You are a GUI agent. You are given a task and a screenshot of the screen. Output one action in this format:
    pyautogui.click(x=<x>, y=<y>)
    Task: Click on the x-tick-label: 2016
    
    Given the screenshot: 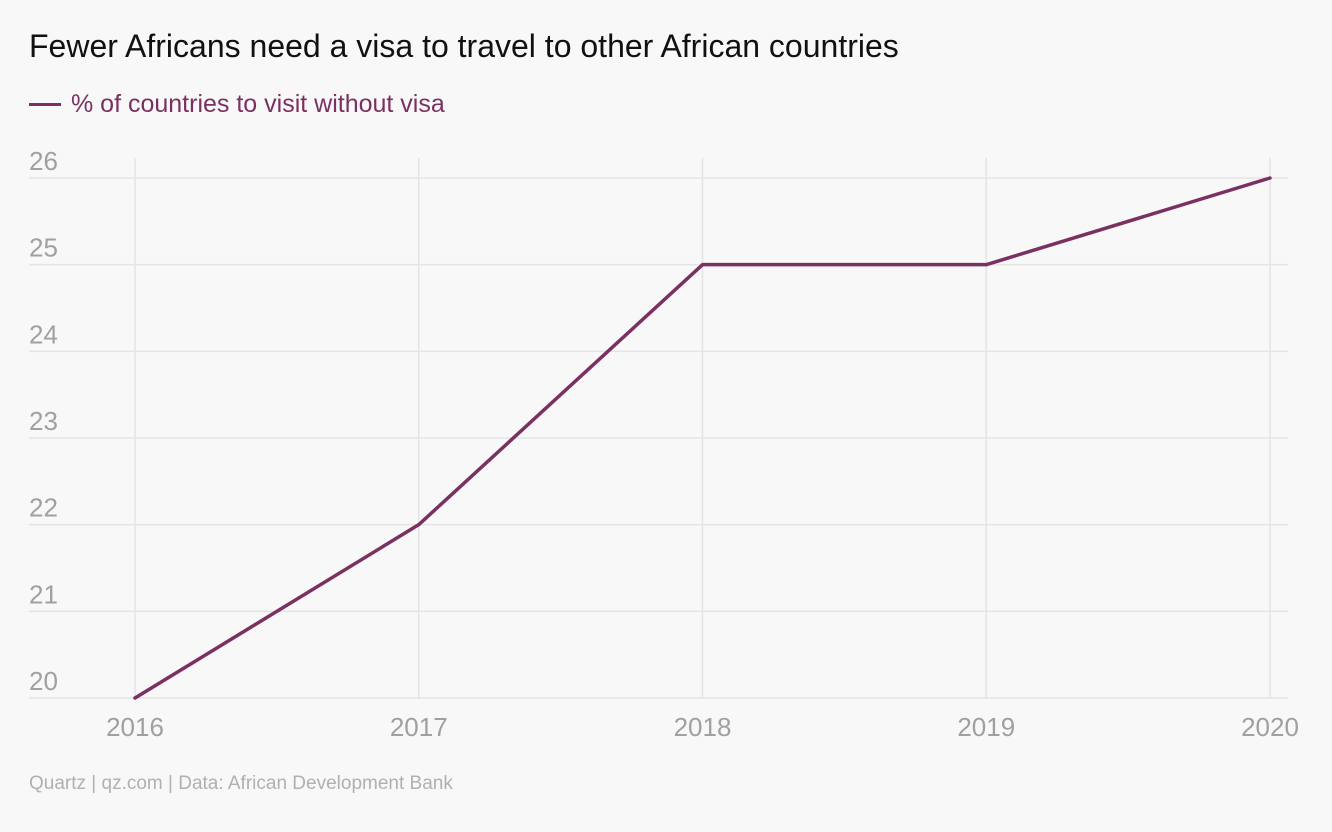 What is the action you would take?
    pyautogui.click(x=135, y=727)
    